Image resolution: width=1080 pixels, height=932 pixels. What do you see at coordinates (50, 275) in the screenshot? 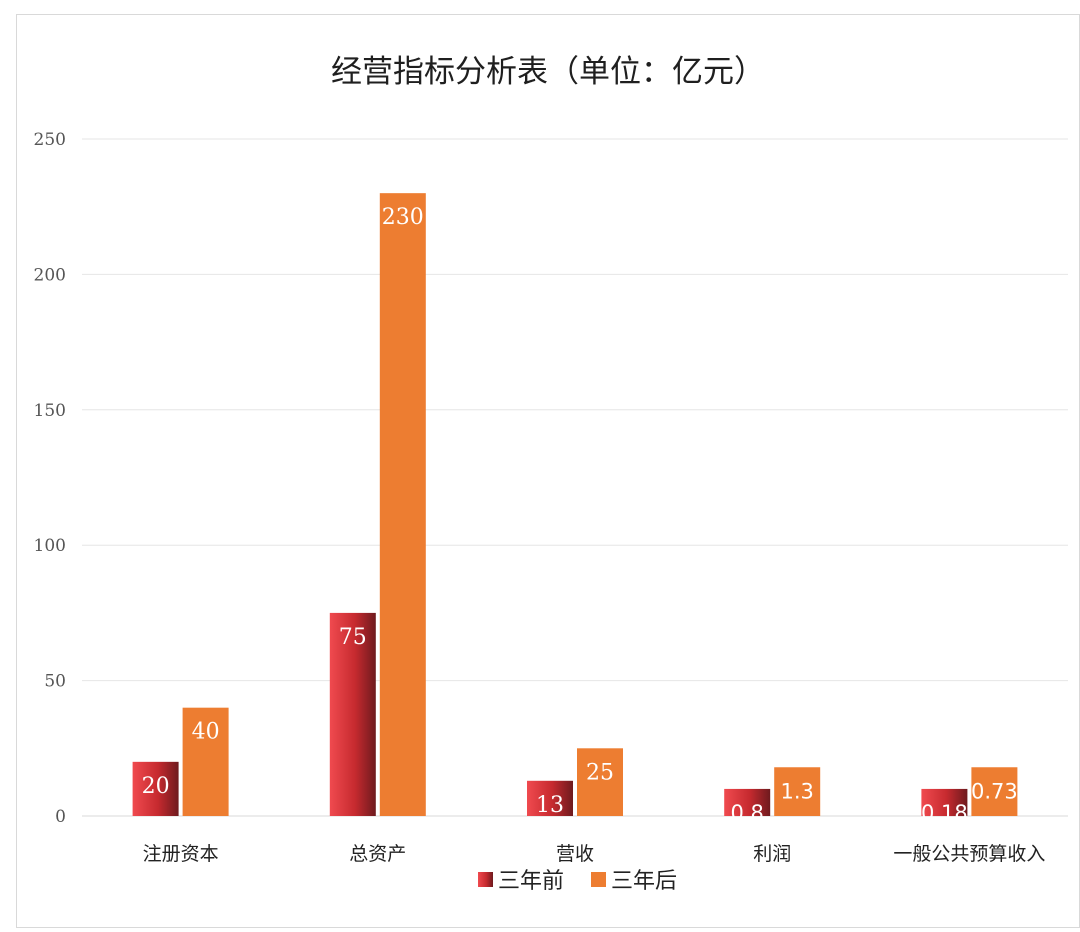
I see `y-tick-label: 200` at bounding box center [50, 275].